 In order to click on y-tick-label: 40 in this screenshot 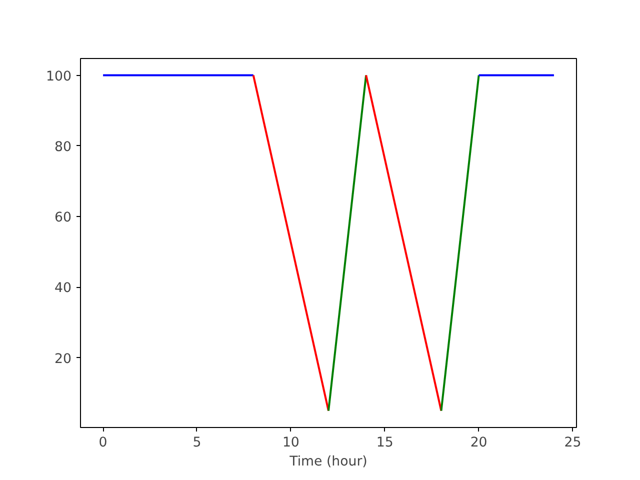, I will do `click(63, 288)`.